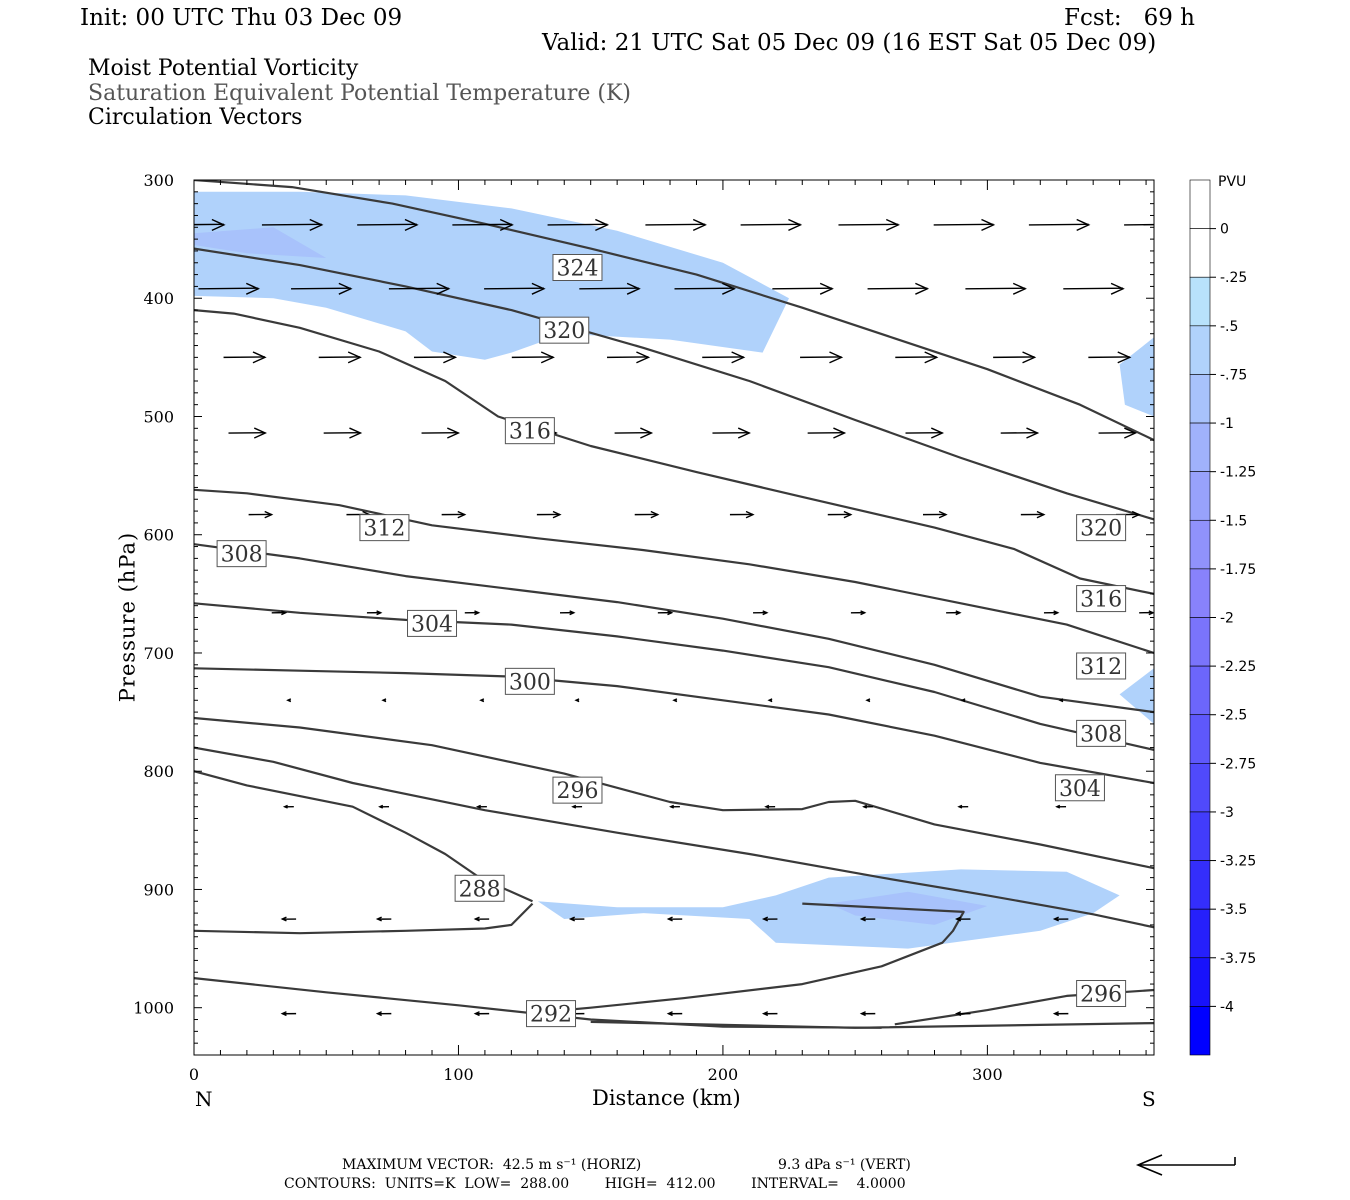 This screenshot has width=1350, height=1200. I want to click on y-tick-label: 900, so click(158, 889).